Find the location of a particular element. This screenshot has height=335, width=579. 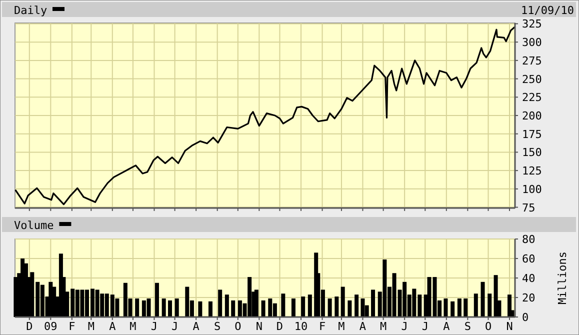

y-tick-label: 100 is located at coordinates (532, 189).